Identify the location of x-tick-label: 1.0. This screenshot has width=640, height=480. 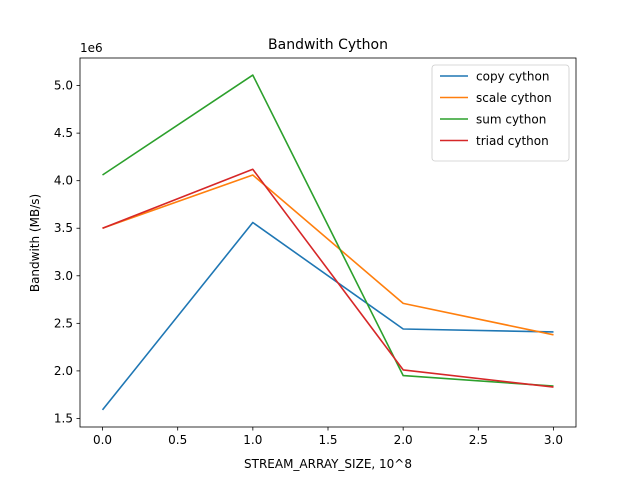
(252, 440).